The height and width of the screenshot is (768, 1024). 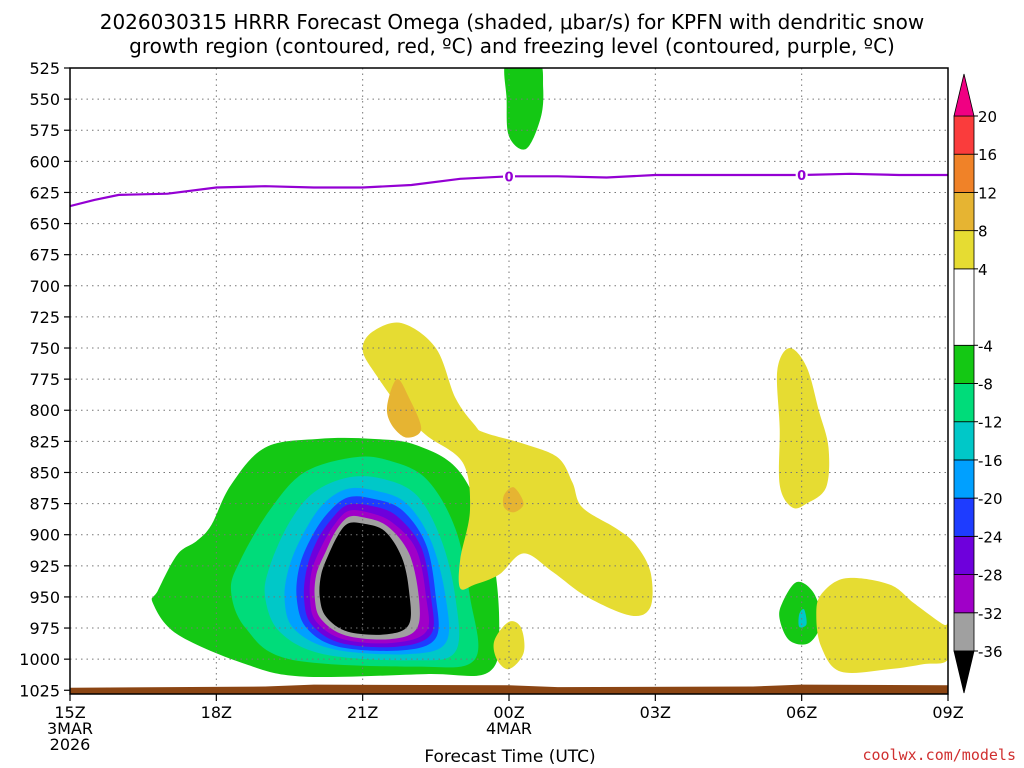 What do you see at coordinates (990, 614) in the screenshot?
I see `colorbar-tick-label: -32` at bounding box center [990, 614].